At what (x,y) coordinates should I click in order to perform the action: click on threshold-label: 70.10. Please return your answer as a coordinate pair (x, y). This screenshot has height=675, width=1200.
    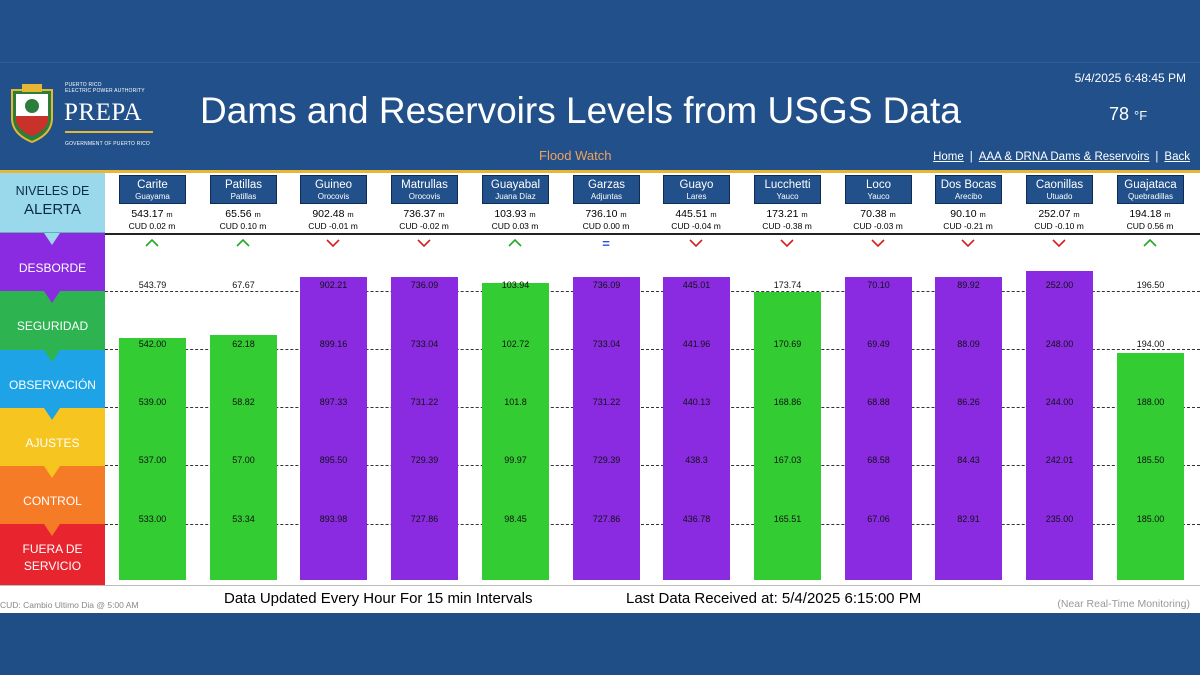
    Looking at the image, I should click on (878, 285).